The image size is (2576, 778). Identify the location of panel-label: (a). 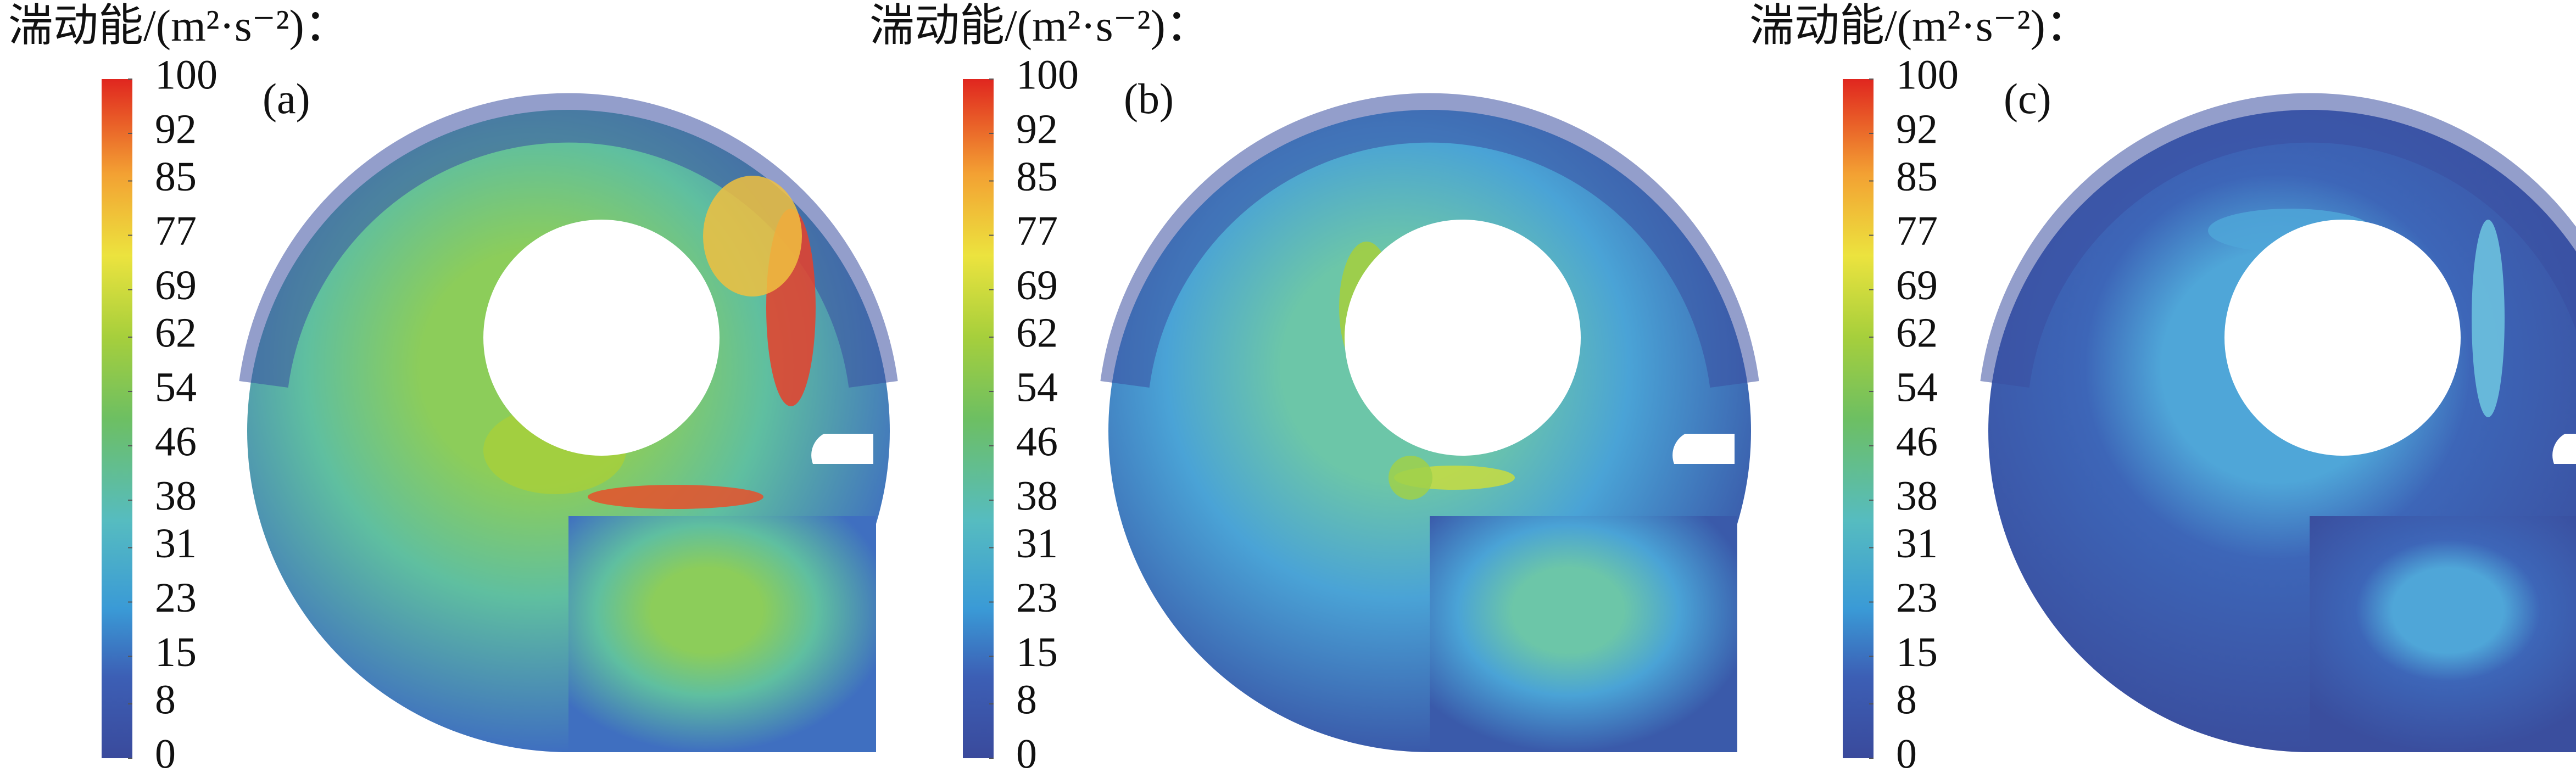
(286, 98).